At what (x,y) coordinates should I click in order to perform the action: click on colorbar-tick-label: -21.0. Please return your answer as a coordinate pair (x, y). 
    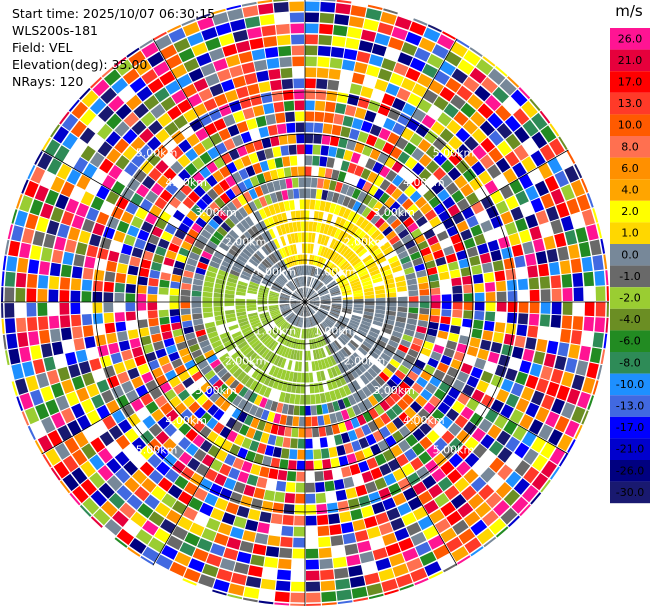
    Looking at the image, I should click on (630, 449).